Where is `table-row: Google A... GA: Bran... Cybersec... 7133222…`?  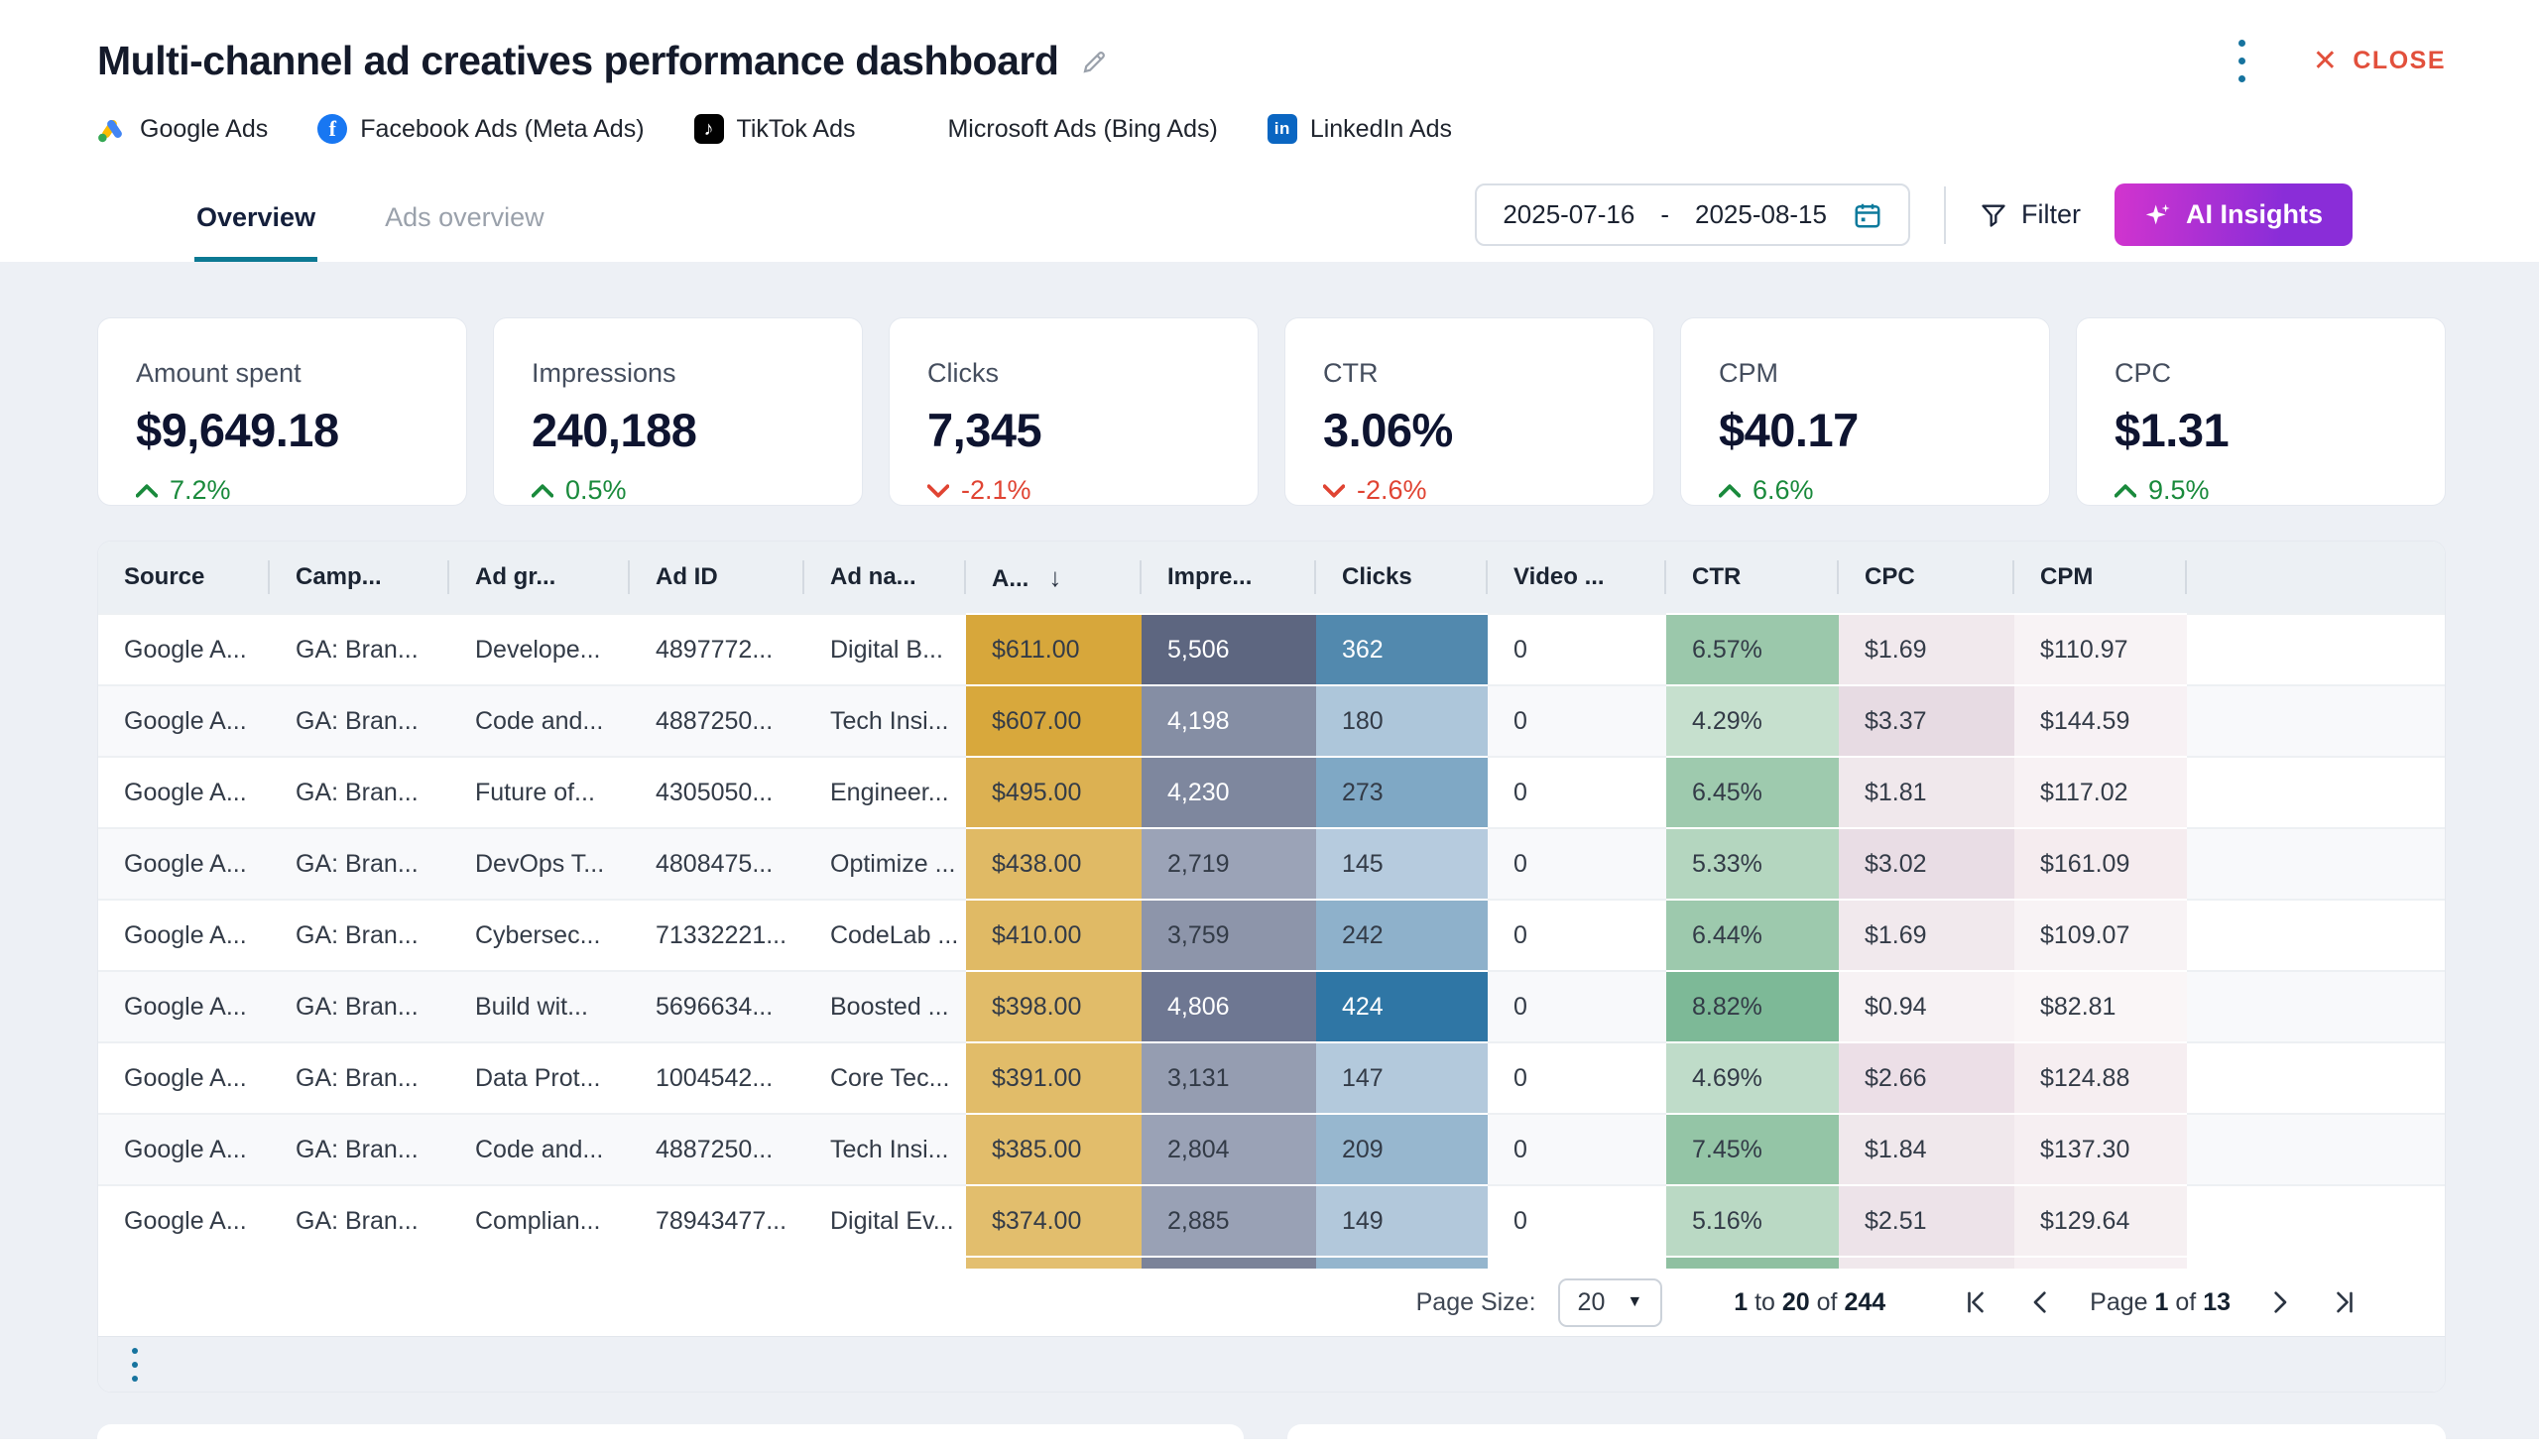 table-row: Google A... GA: Bran... Cybersec... 7133222… is located at coordinates (1272, 935).